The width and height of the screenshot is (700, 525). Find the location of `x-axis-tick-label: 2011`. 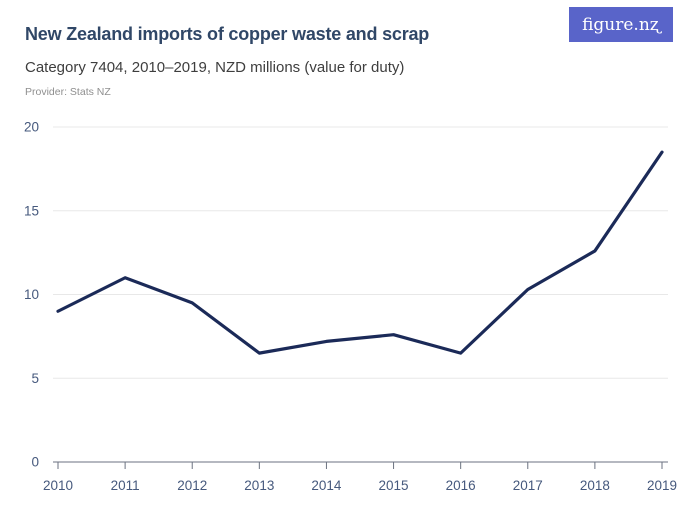

x-axis-tick-label: 2011 is located at coordinates (125, 485).